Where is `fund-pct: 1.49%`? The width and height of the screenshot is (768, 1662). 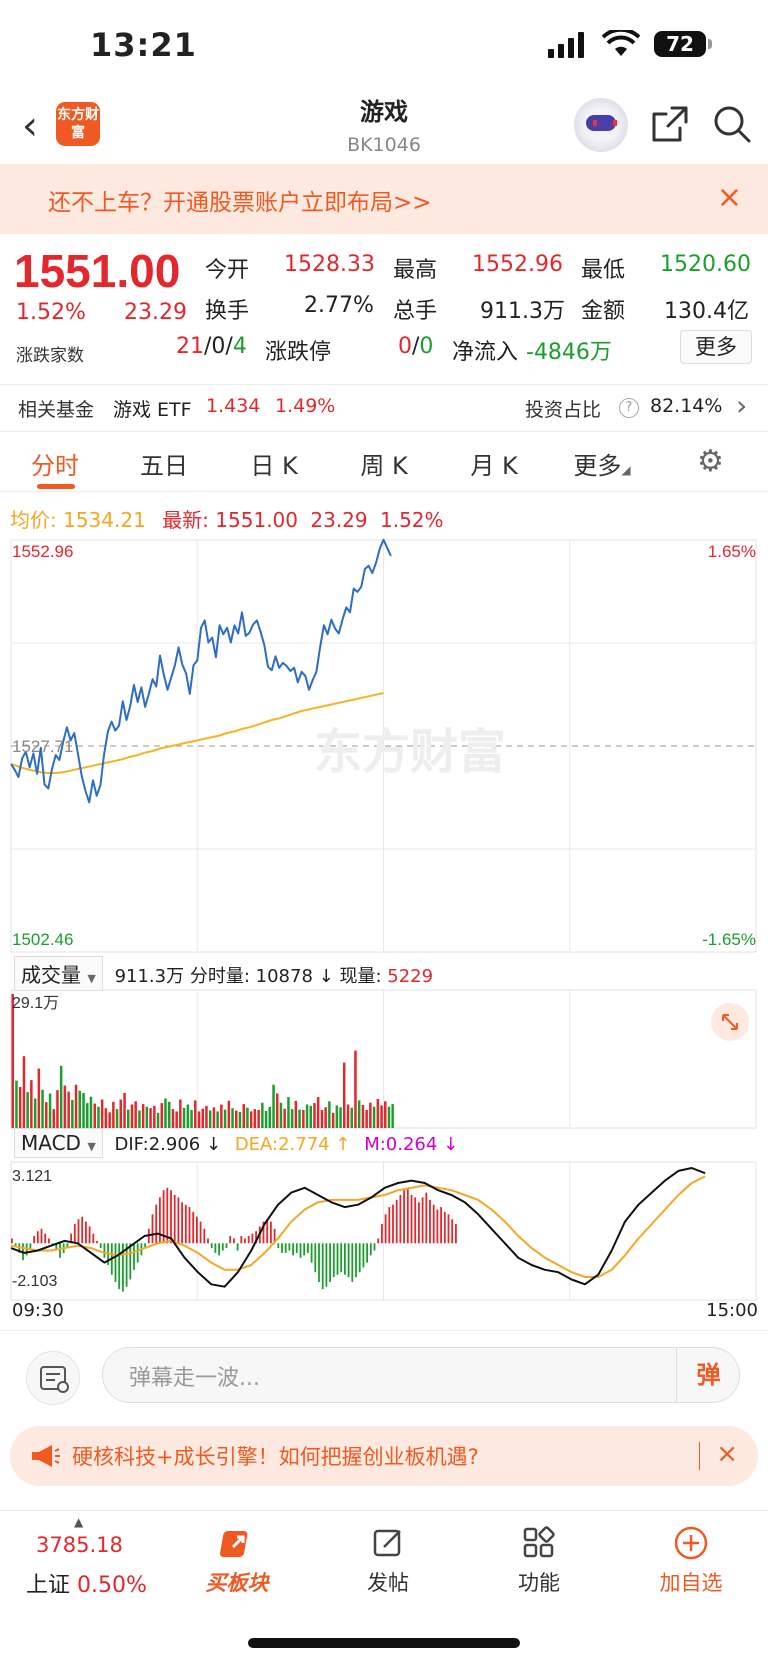 fund-pct: 1.49% is located at coordinates (305, 406).